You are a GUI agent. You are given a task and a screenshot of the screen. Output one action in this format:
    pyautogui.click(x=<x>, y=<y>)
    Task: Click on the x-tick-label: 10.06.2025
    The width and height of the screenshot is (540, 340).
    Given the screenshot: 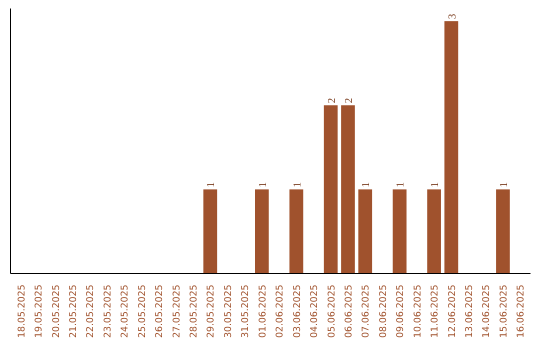 What is the action you would take?
    pyautogui.click(x=418, y=311)
    